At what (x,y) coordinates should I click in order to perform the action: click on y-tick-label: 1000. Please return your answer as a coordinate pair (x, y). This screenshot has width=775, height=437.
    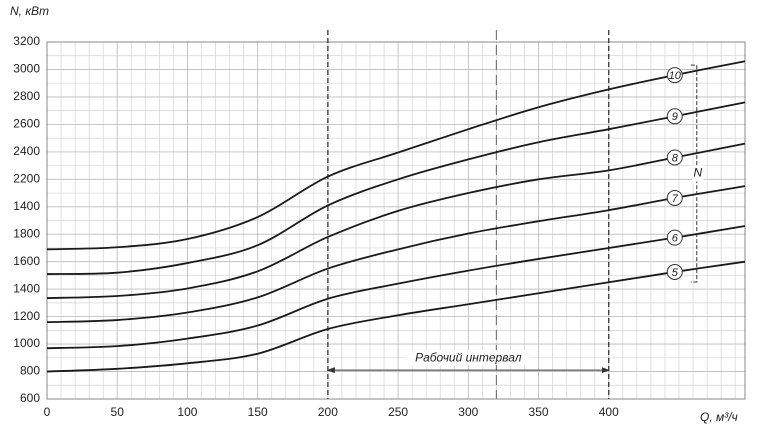
    Looking at the image, I should click on (26, 343).